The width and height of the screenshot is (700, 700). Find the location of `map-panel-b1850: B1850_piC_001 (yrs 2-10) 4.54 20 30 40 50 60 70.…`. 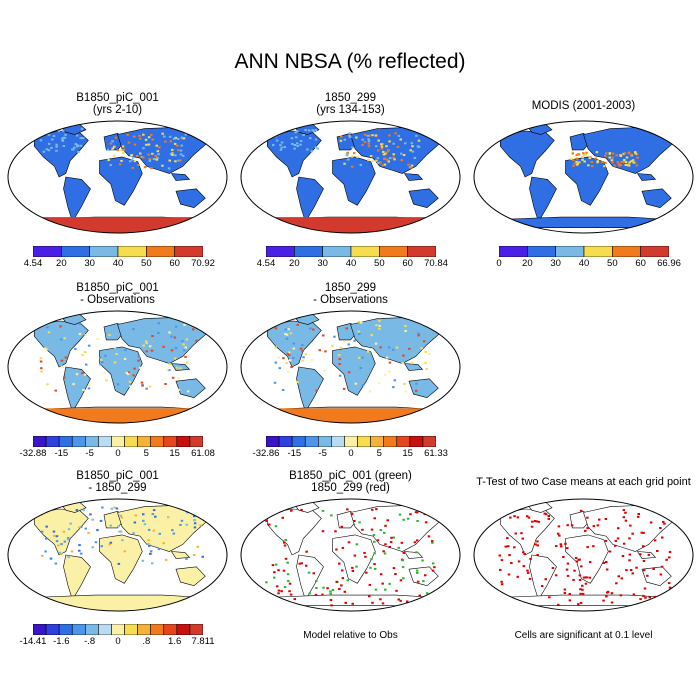

map-panel-b1850: B1850_piC_001 (yrs 2-10) 4.54 20 30 40 50 60 70.… is located at coordinates (117, 187).